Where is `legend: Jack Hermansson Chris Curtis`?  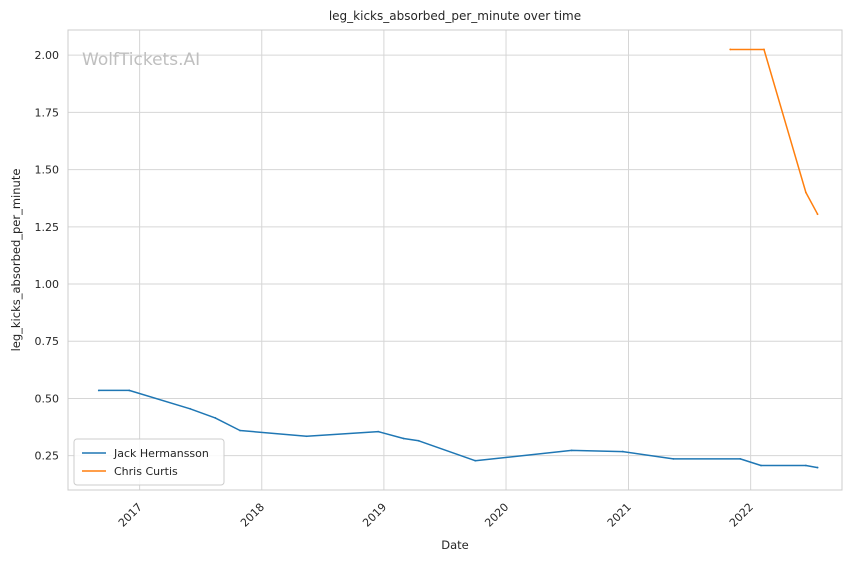 legend: Jack Hermansson Chris Curtis is located at coordinates (149, 462).